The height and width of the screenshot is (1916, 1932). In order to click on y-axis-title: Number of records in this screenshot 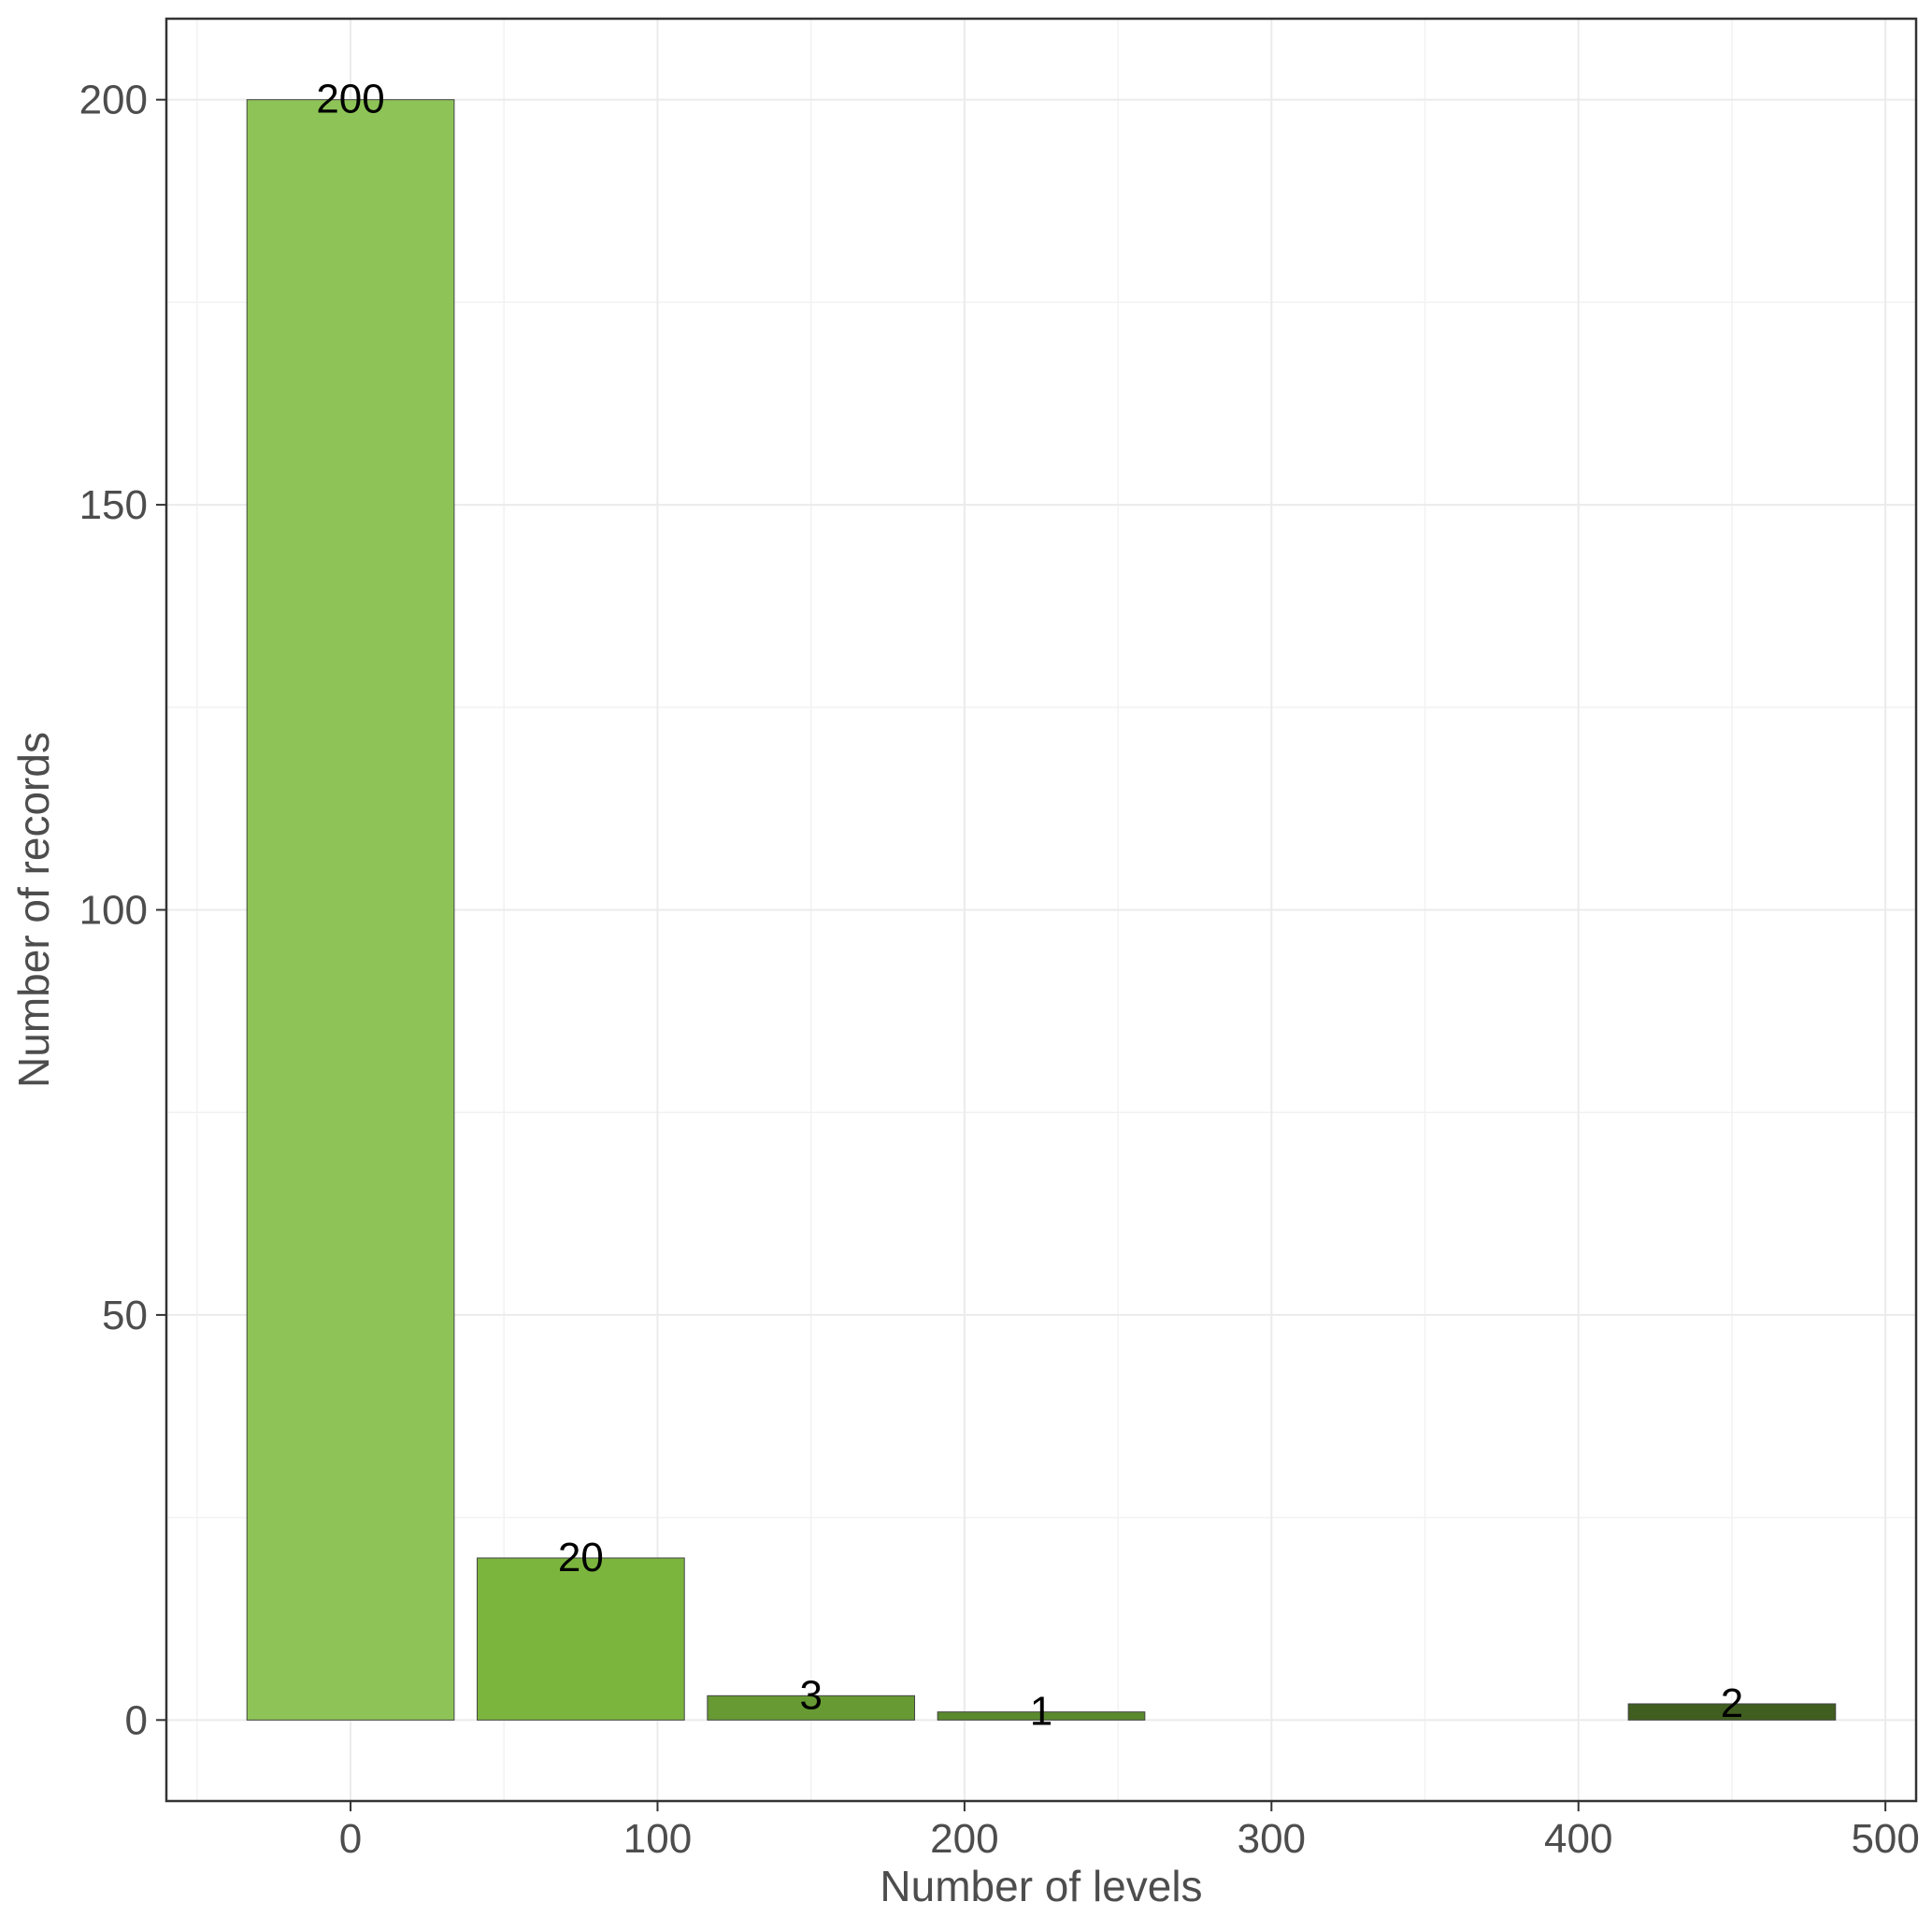, I will do `click(33, 910)`.